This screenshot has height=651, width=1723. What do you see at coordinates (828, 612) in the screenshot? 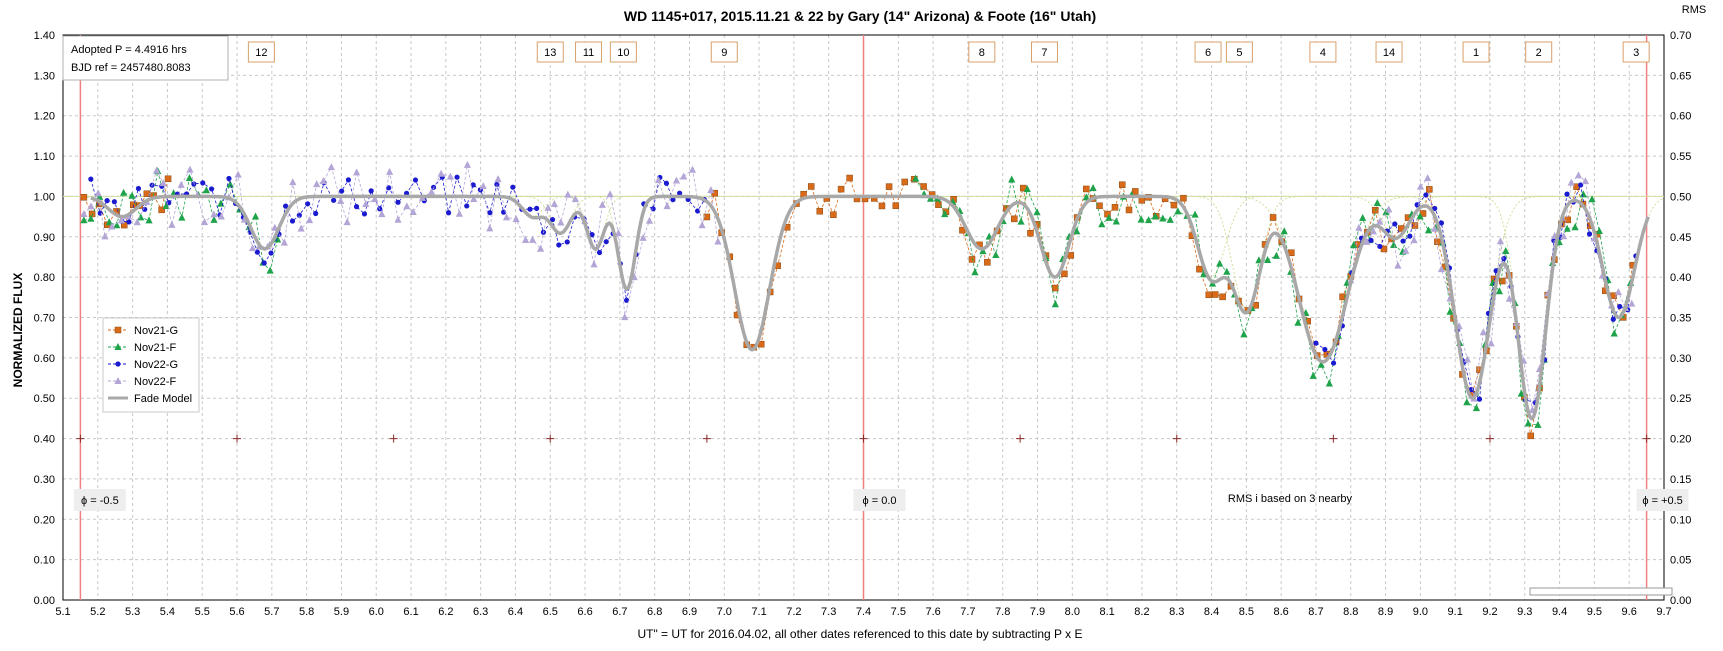
I see `x-tick-label: 7.3` at bounding box center [828, 612].